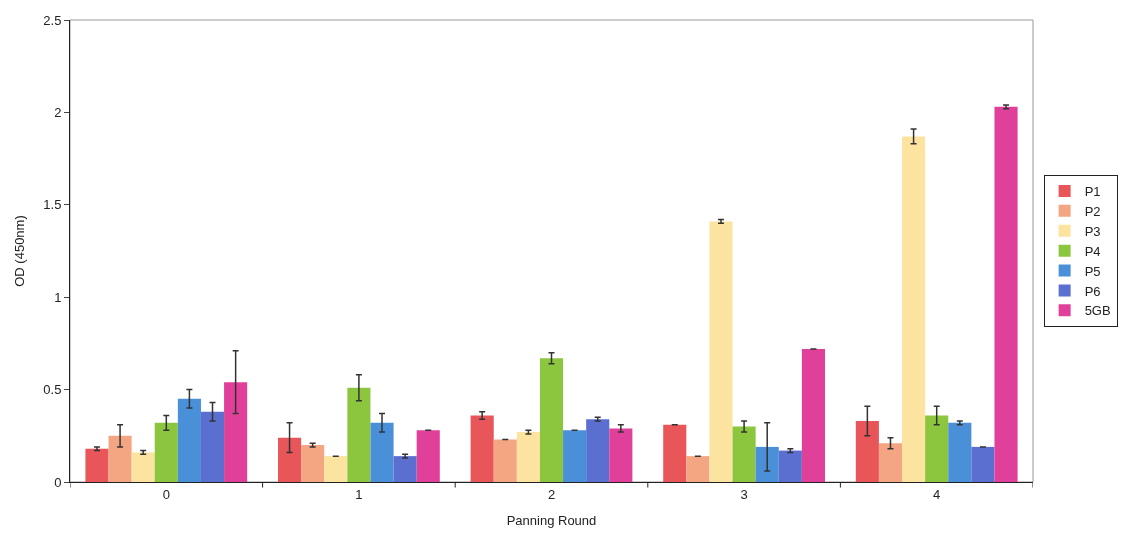  Describe the element at coordinates (58, 112) in the screenshot. I see `y-tick-label: 2` at that location.